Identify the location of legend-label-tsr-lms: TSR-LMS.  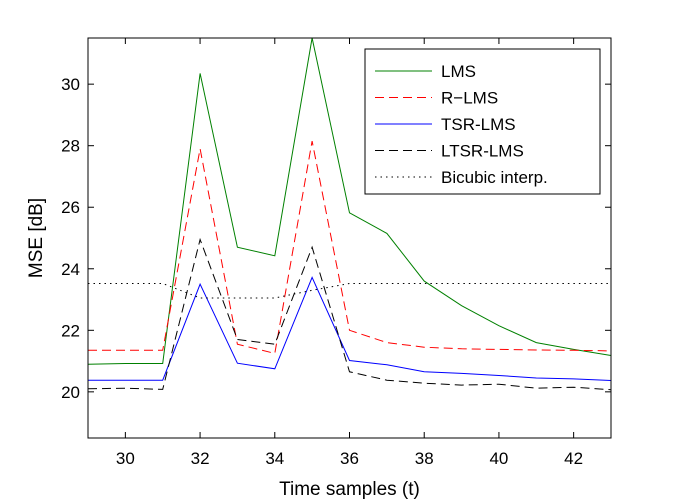
(478, 124).